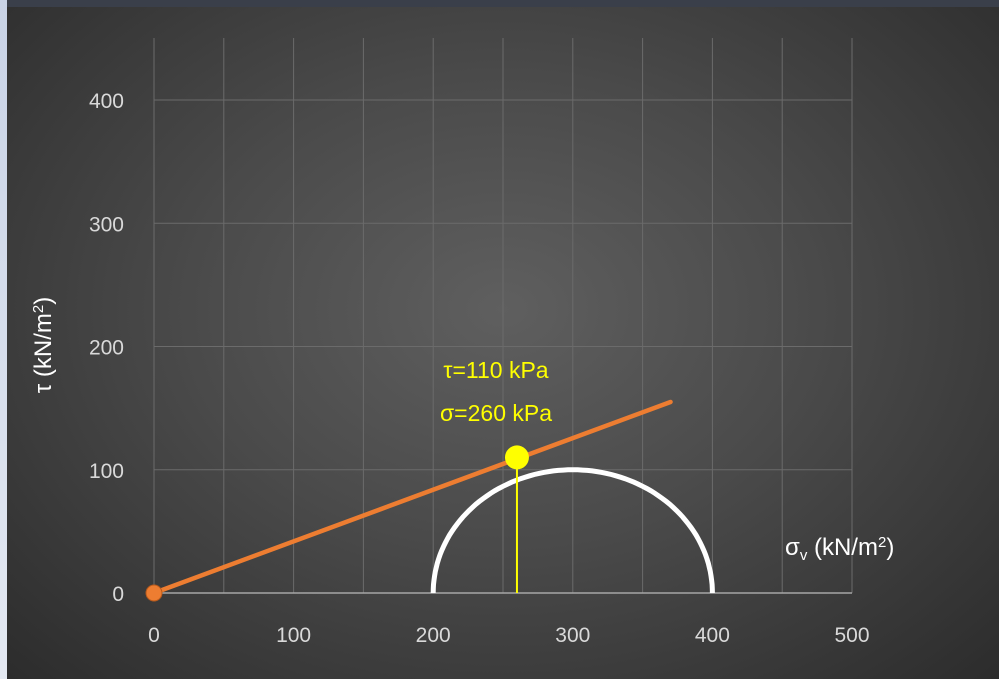  Describe the element at coordinates (154, 635) in the screenshot. I see `x-tick-label: 0` at that location.